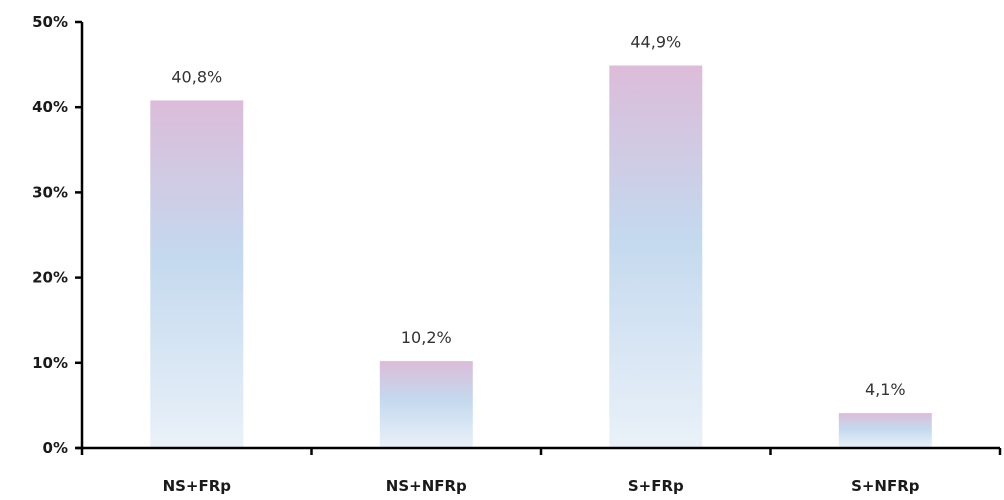  Describe the element at coordinates (656, 256) in the screenshot. I see `bar-s-frp` at that location.